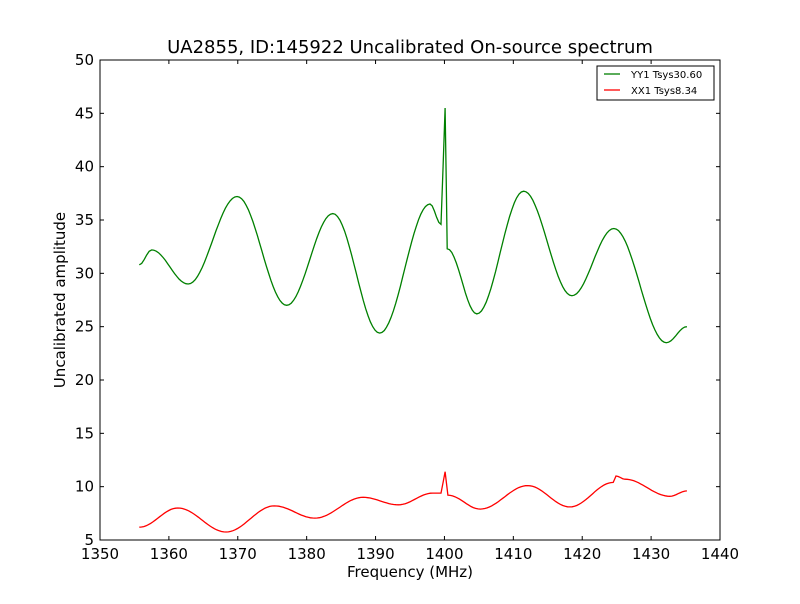 This screenshot has width=800, height=604. What do you see at coordinates (513, 554) in the screenshot?
I see `x-tick-label: 1410` at bounding box center [513, 554].